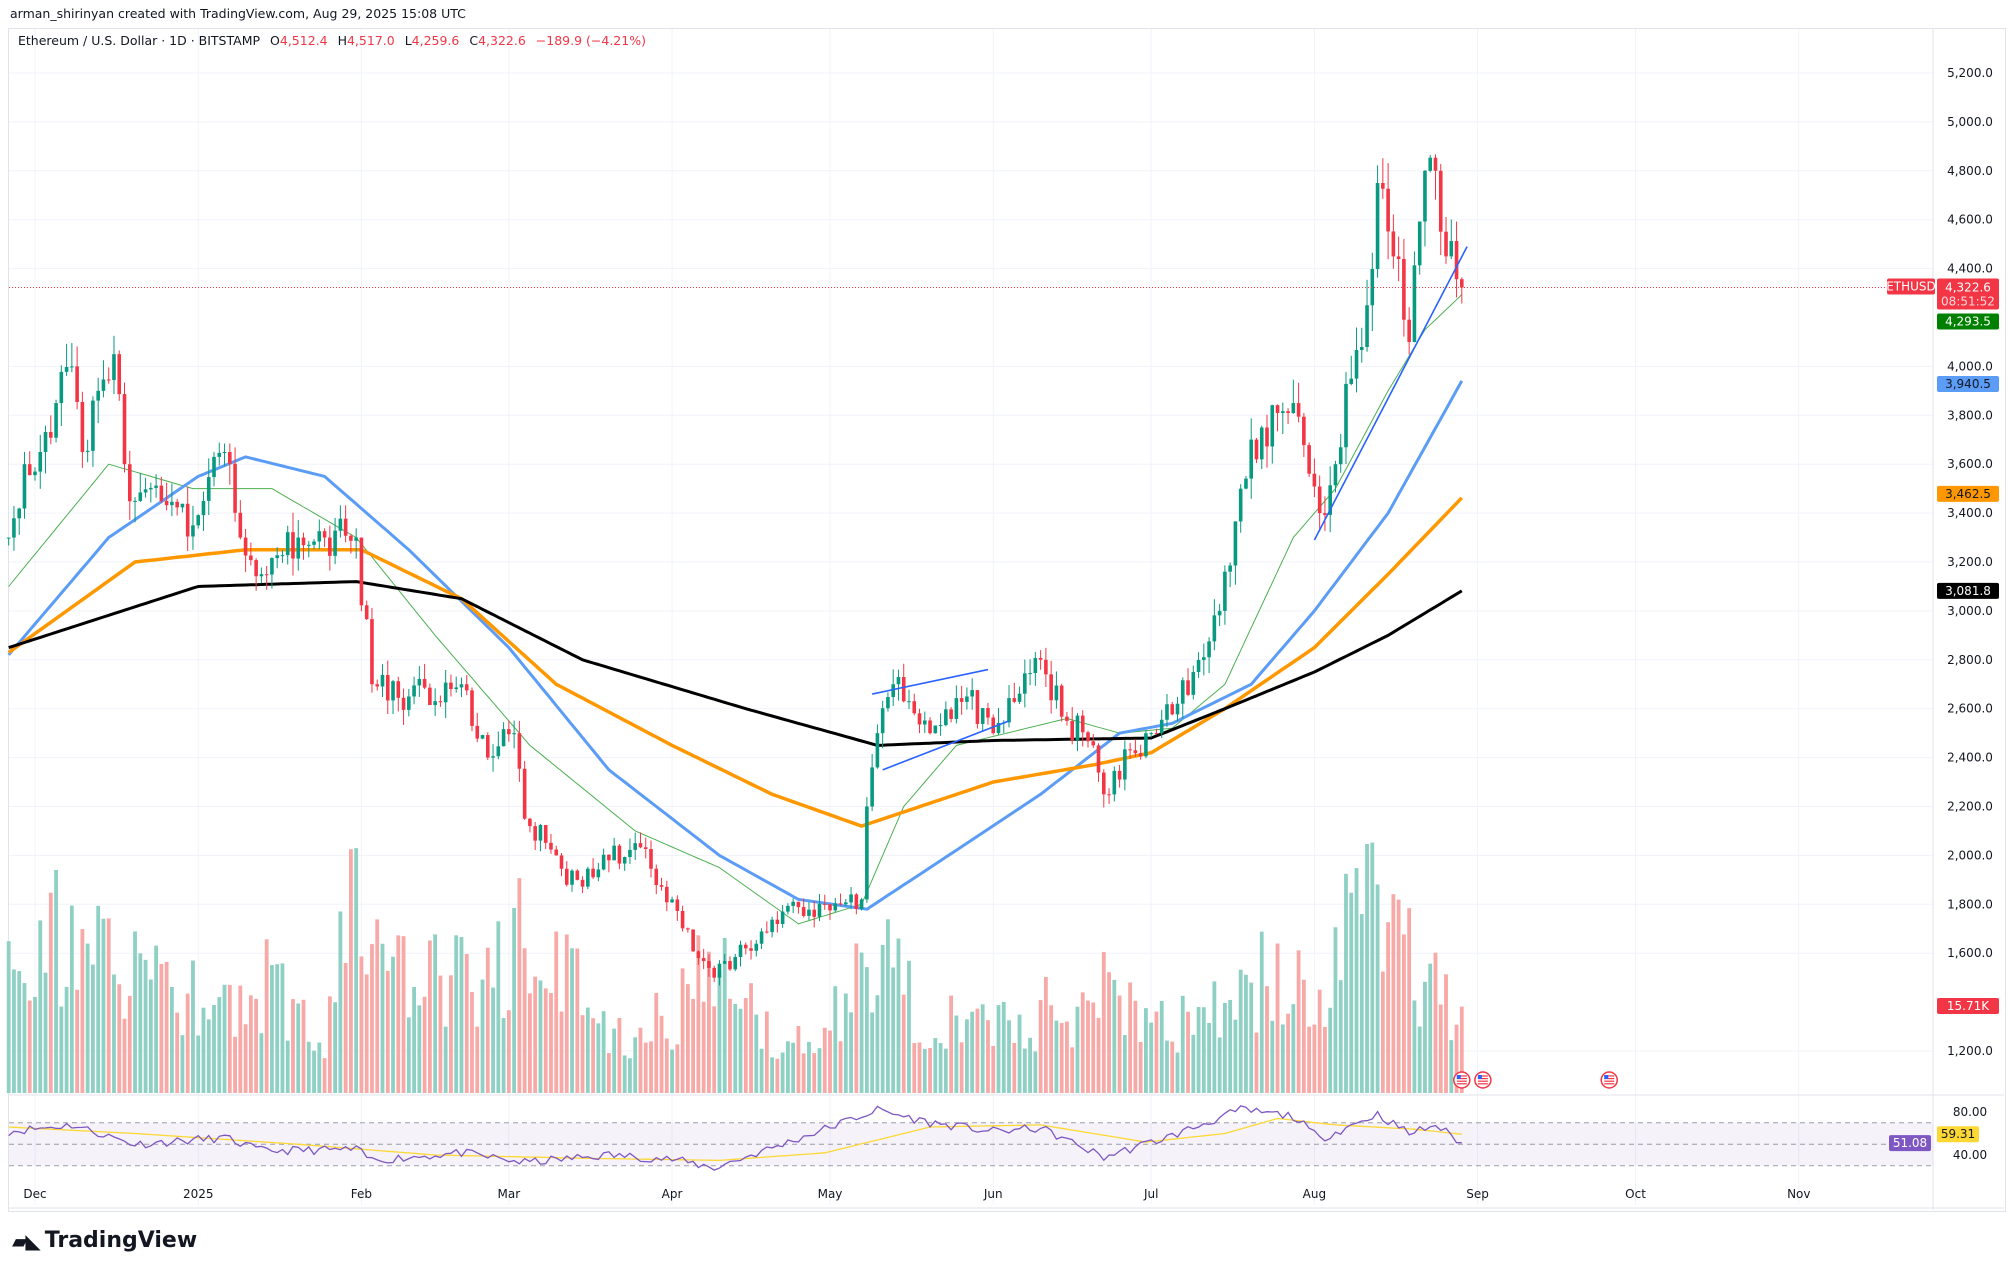 This screenshot has width=2014, height=1269. I want to click on flag-upper-trendline, so click(930, 681).